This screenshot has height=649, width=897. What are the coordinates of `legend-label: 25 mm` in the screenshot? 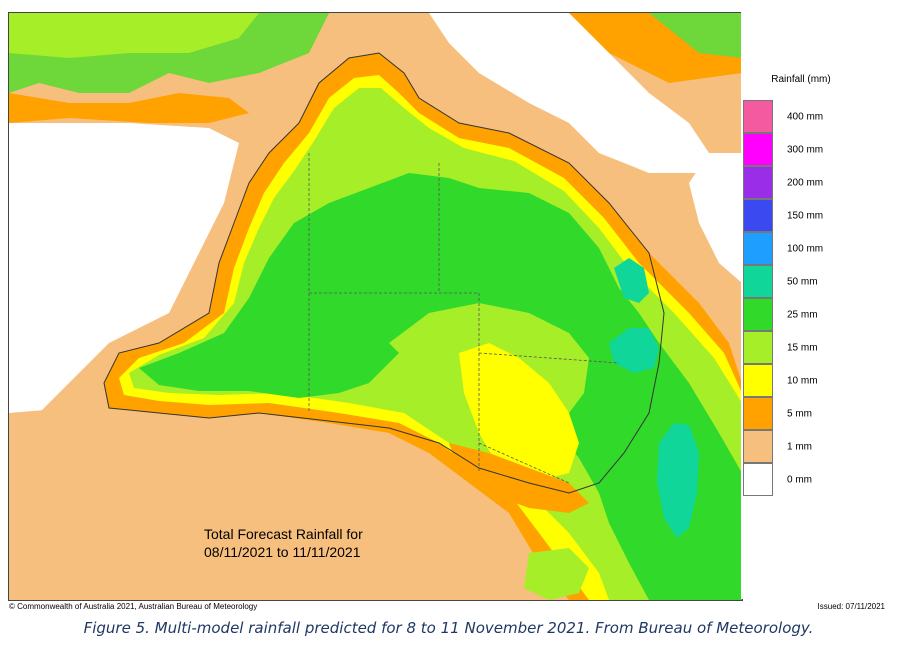 It's located at (802, 314).